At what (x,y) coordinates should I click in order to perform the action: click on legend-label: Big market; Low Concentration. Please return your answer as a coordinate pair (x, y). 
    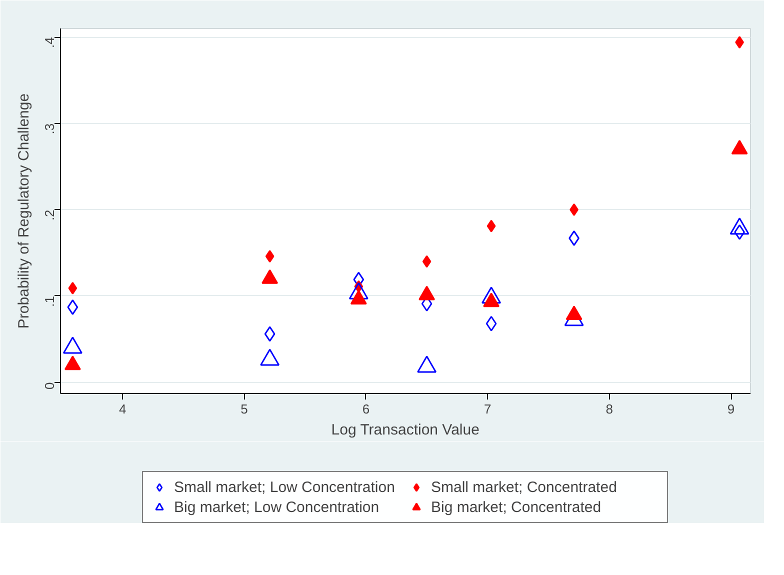
    Looking at the image, I should click on (277, 507).